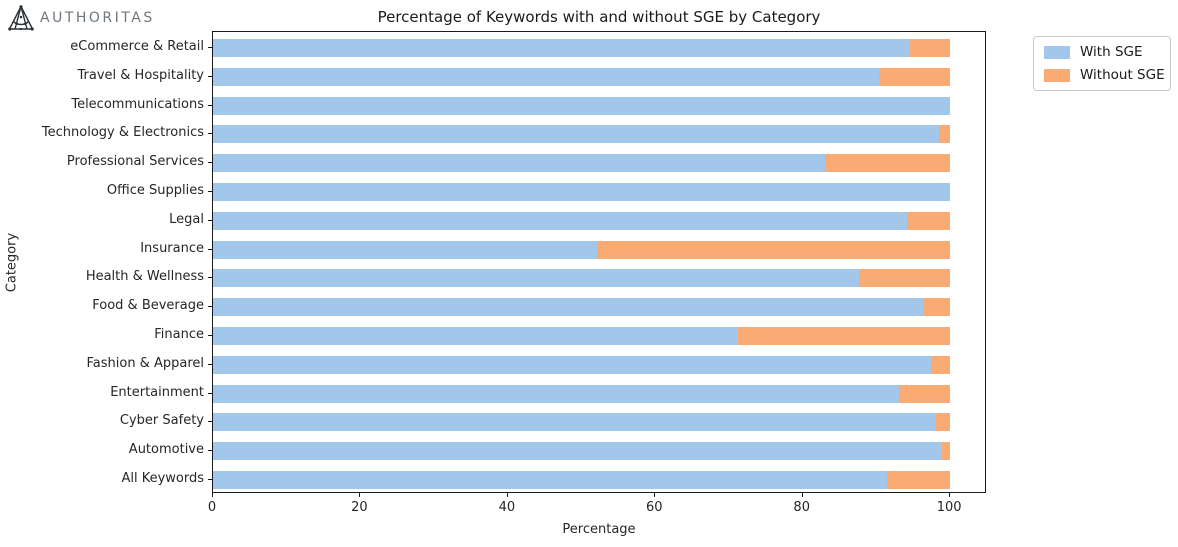  Describe the element at coordinates (599, 529) in the screenshot. I see `x-axis-label: Percentage` at that location.